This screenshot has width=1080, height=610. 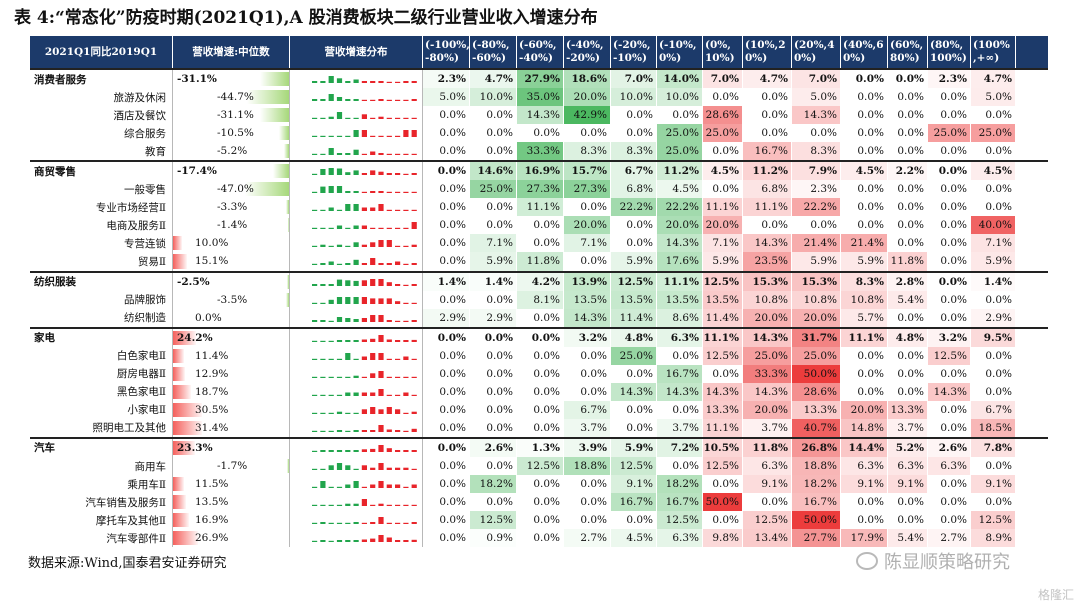 I want to click on bin-value: 13.9%, so click(x=587, y=281).